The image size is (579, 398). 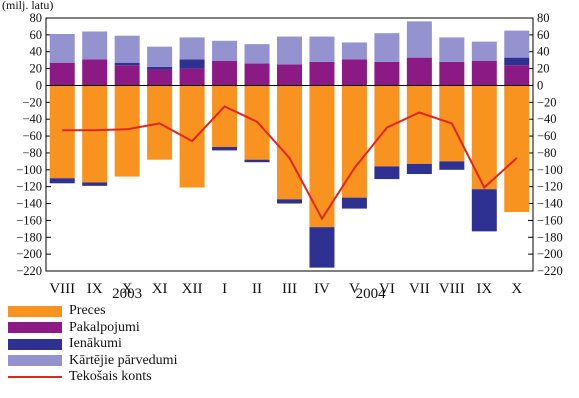 I want to click on y-tick-label-left: −100, so click(x=29, y=170).